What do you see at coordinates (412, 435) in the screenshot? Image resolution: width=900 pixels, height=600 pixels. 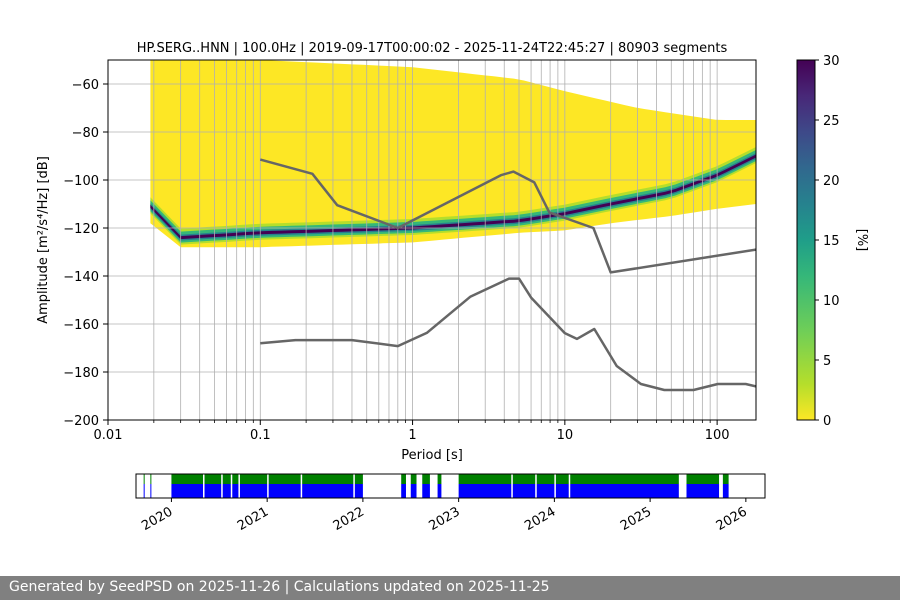 I see `x-tick-label: 1` at bounding box center [412, 435].